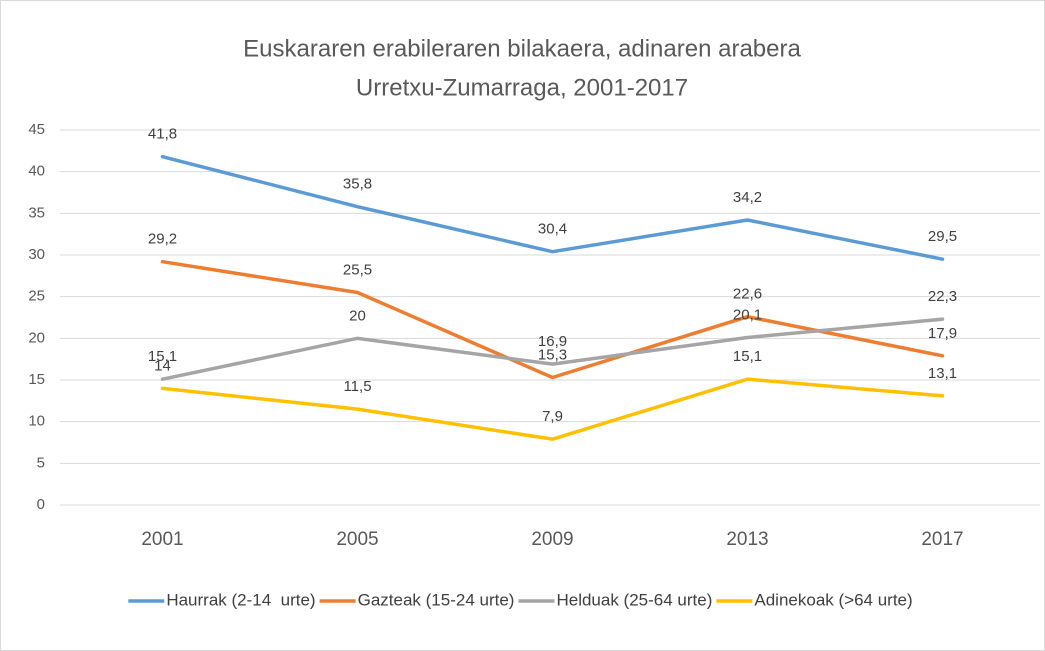  What do you see at coordinates (522, 87) in the screenshot?
I see `chart-subtitle: Urretxu-Zumarraga, 2001-2017` at bounding box center [522, 87].